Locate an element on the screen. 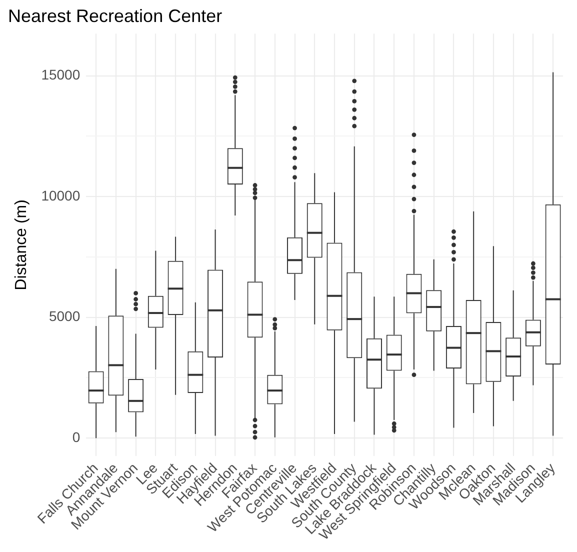 Image resolution: width=577 pixels, height=552 pixels. chart-title: Nearest Recreation Center is located at coordinates (115, 16).